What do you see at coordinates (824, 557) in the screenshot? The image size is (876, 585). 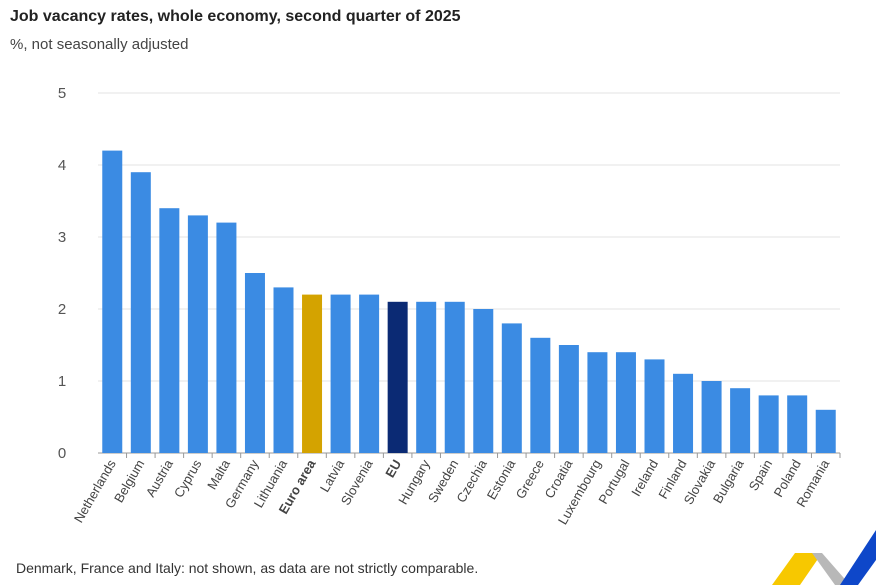 I see `eurostat-logo` at bounding box center [824, 557].